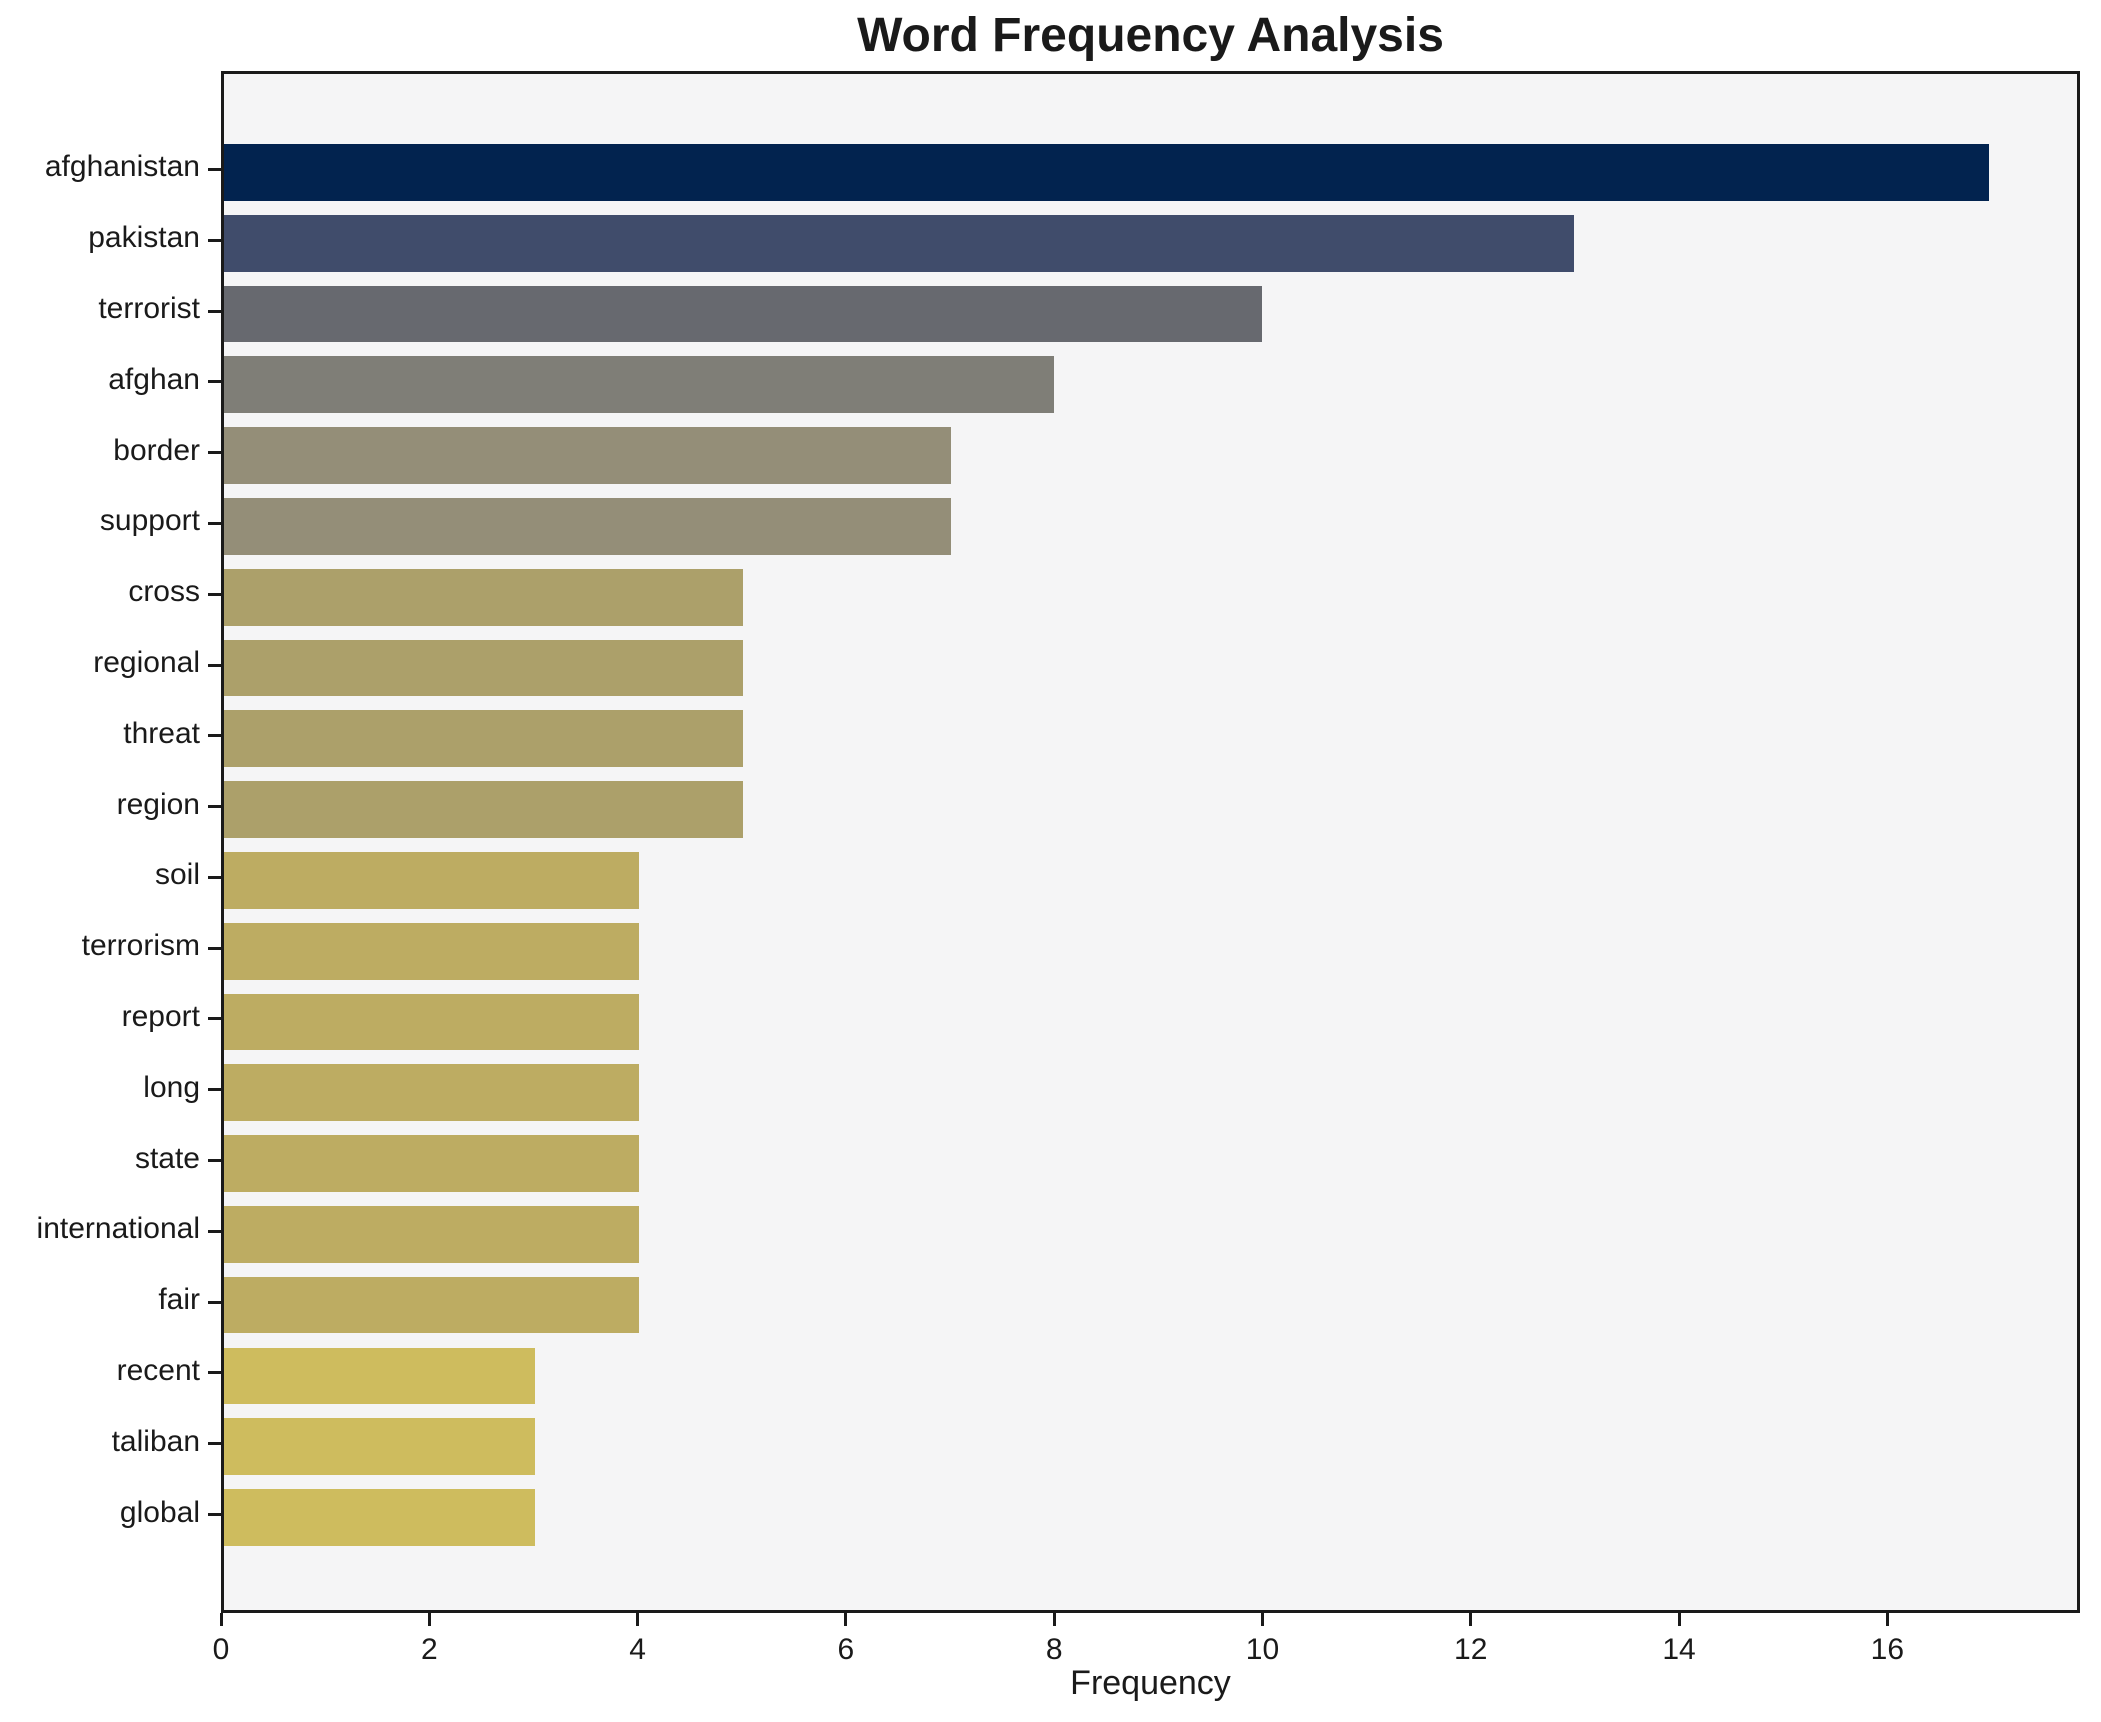 The width and height of the screenshot is (2101, 1722). What do you see at coordinates (167, 1158) in the screenshot?
I see `y-tick-label-state: state` at bounding box center [167, 1158].